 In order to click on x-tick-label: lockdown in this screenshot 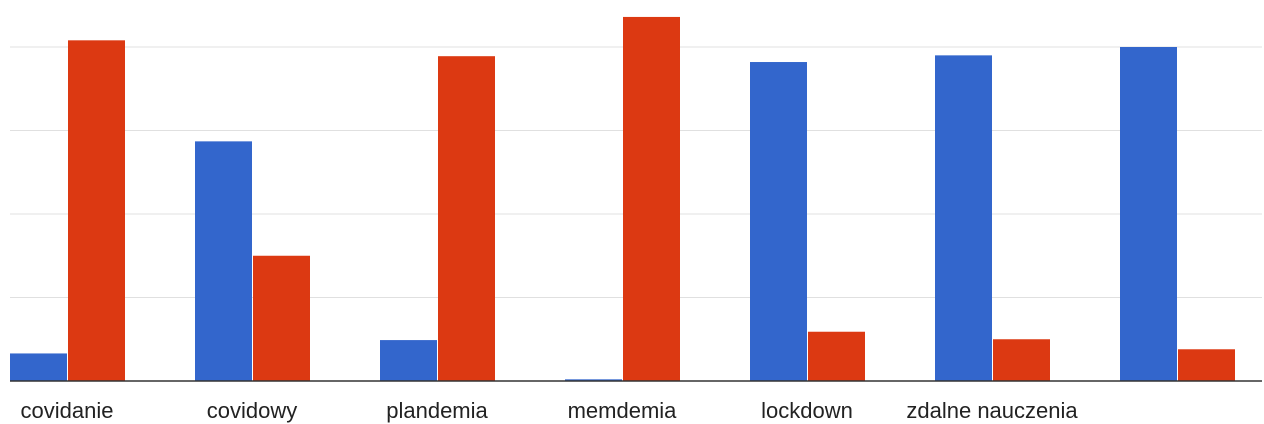, I will do `click(807, 410)`.